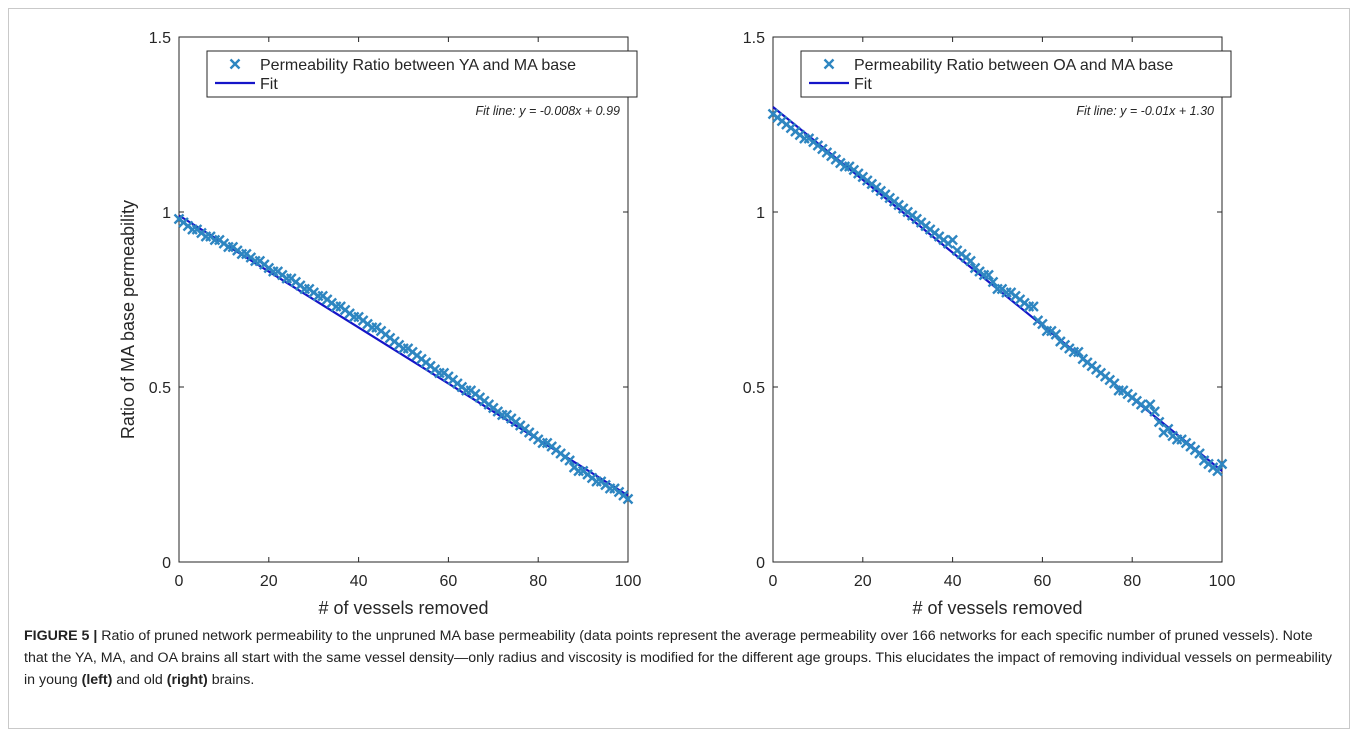 This screenshot has height=737, width=1358. I want to click on fit-equation-annotation: Fit line: y = -0.01x + 1.30, so click(1145, 111).